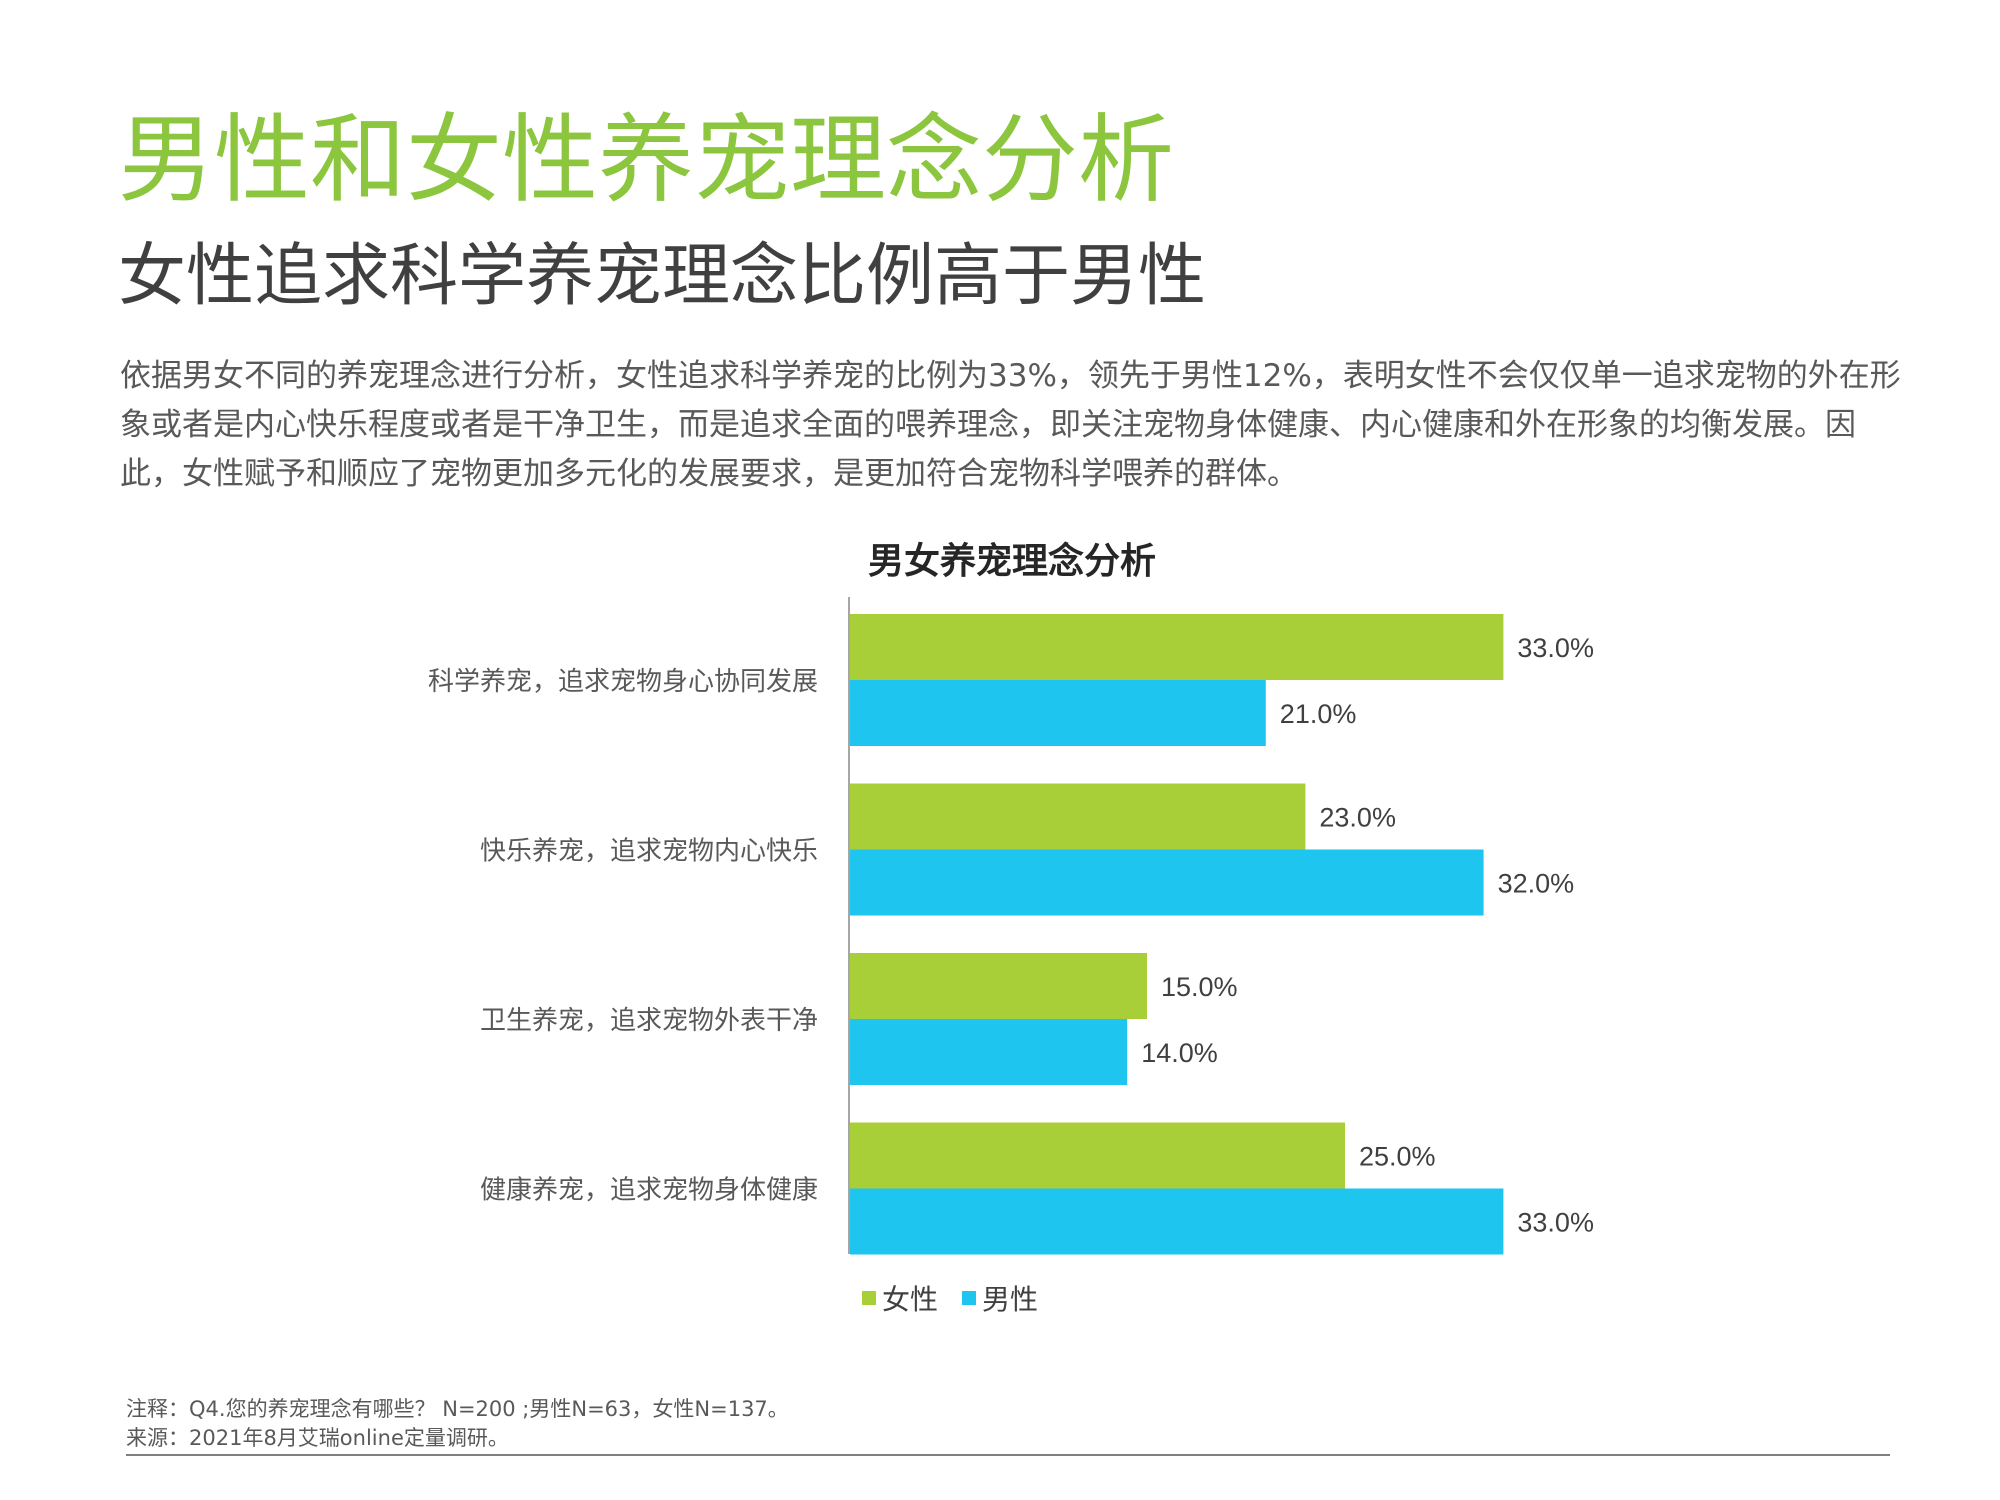  I want to click on data-label-male: 14.0%, so click(1179, 1053).